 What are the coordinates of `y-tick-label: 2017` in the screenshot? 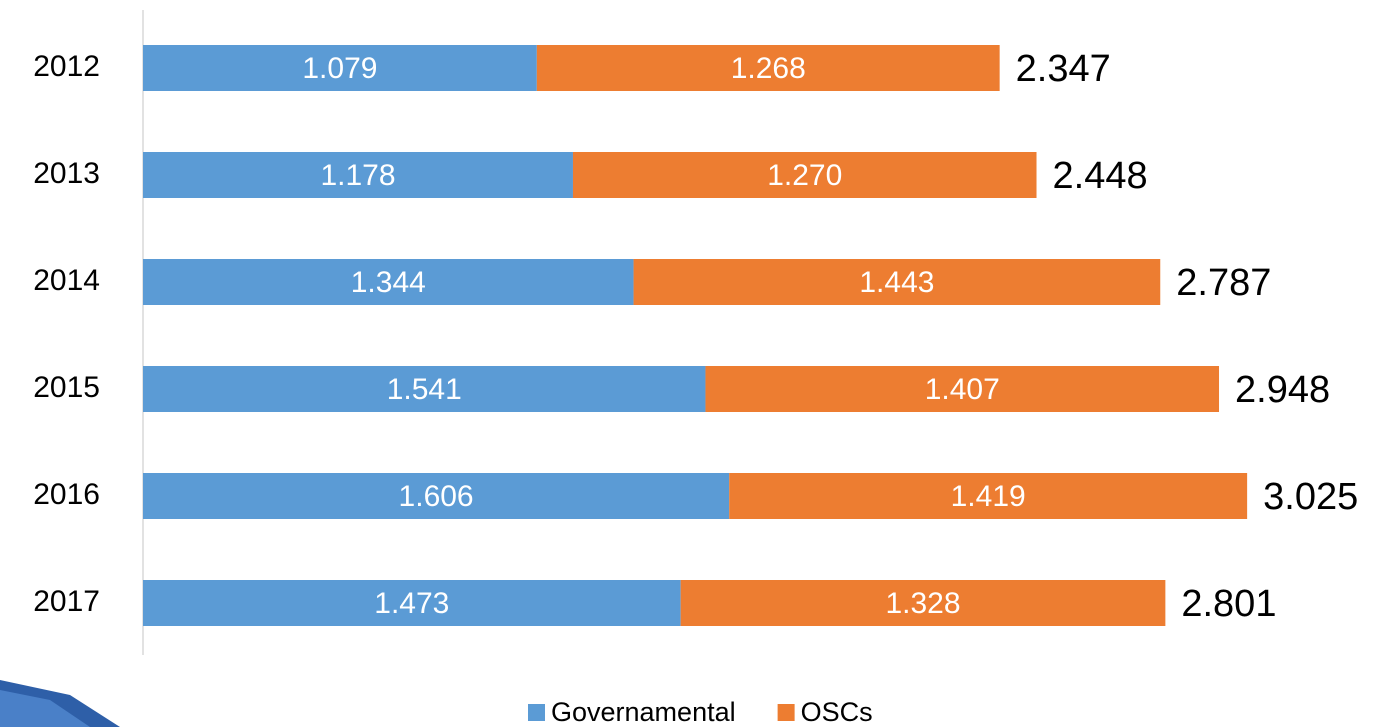 It's located at (66, 601).